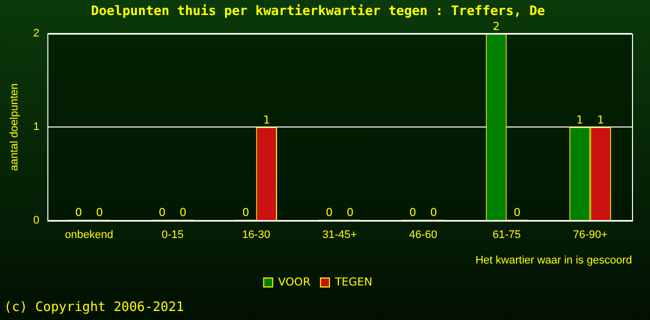  What do you see at coordinates (553, 260) in the screenshot?
I see `x-axis-title: Het kwartier waar in is gescoord` at bounding box center [553, 260].